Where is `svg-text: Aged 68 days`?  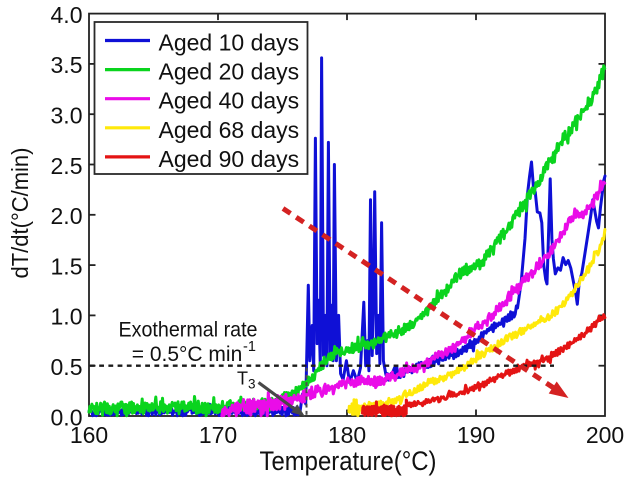
svg-text: Aged 68 days is located at coordinates (229, 130).